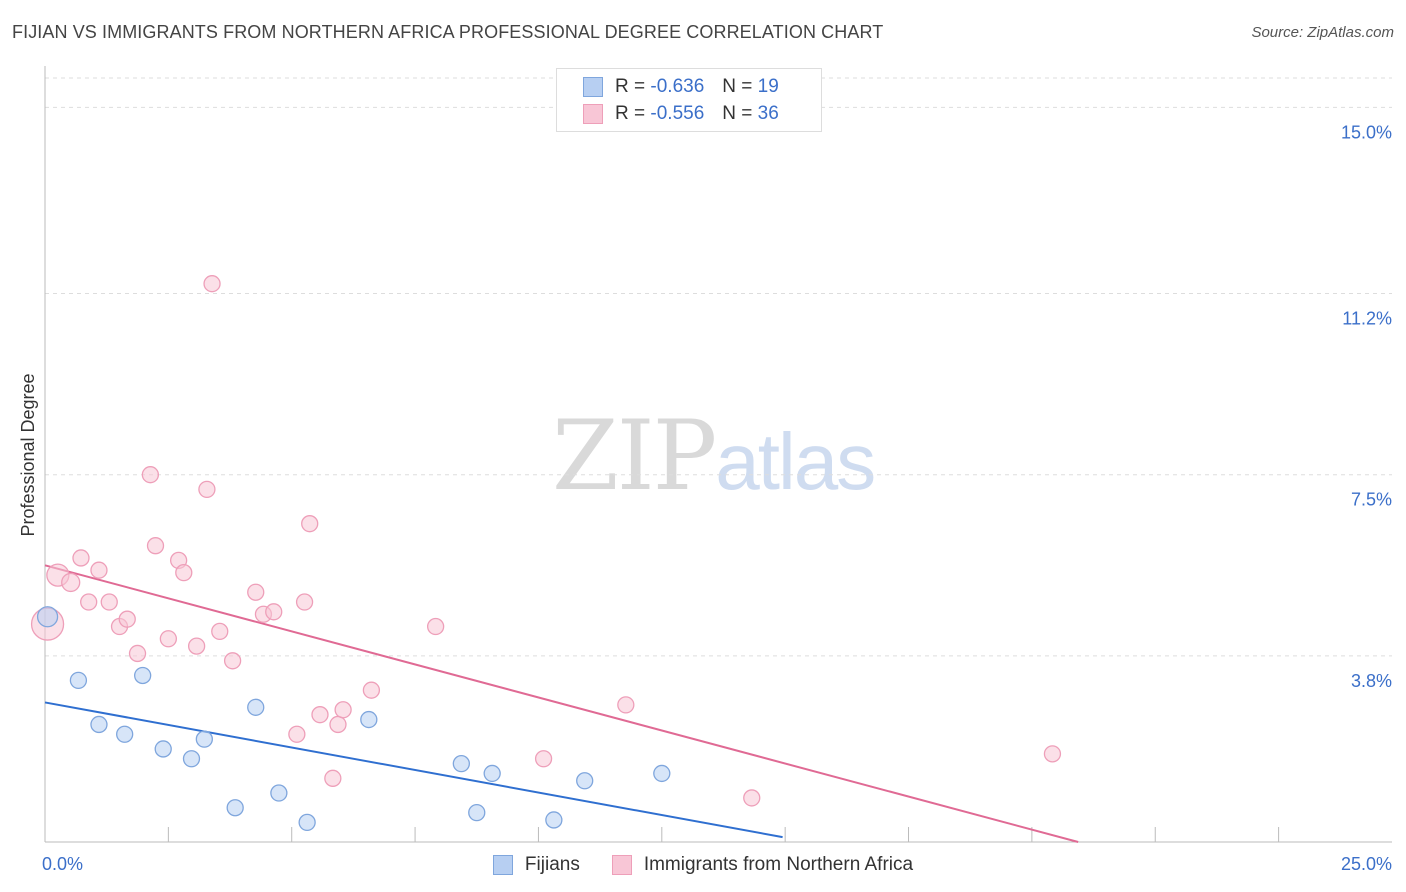  I want to click on legend-item-fijians: Fijians, so click(536, 865).